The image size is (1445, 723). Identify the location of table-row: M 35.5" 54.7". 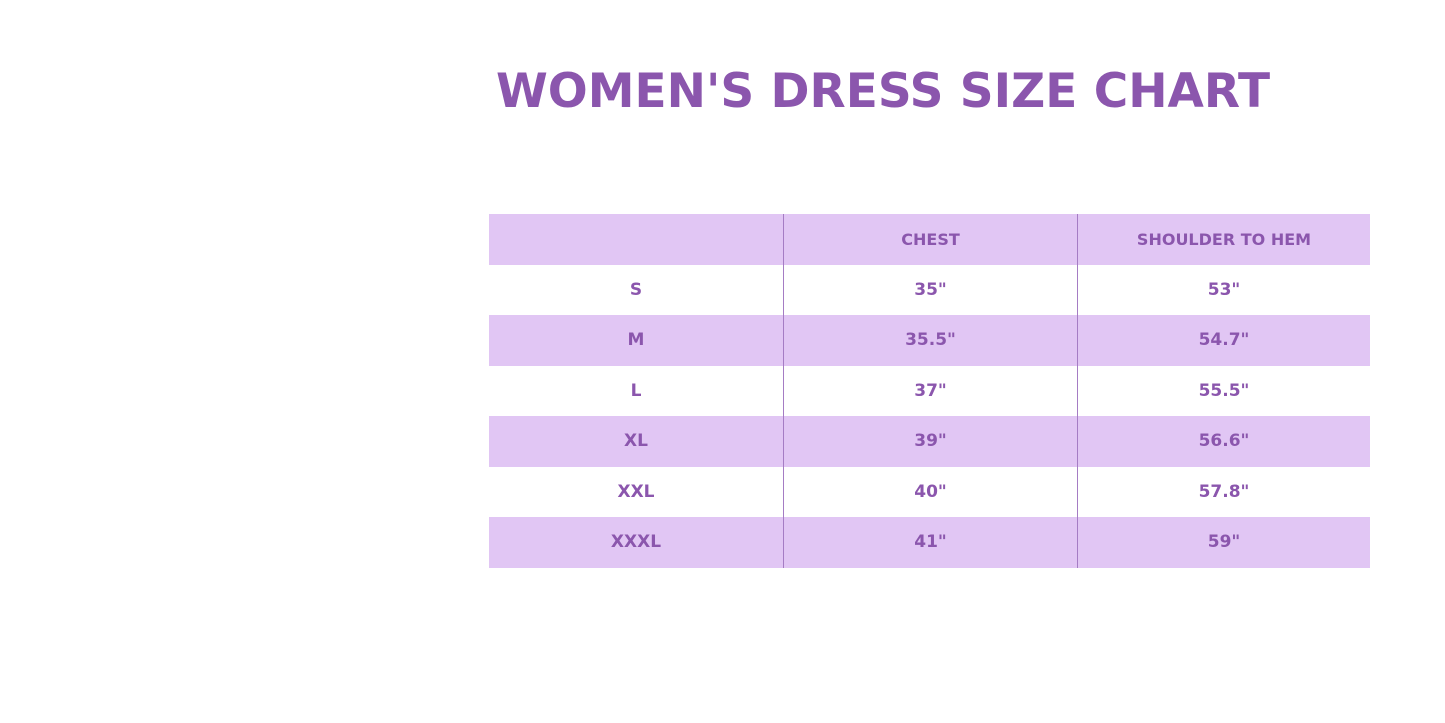
(929, 340).